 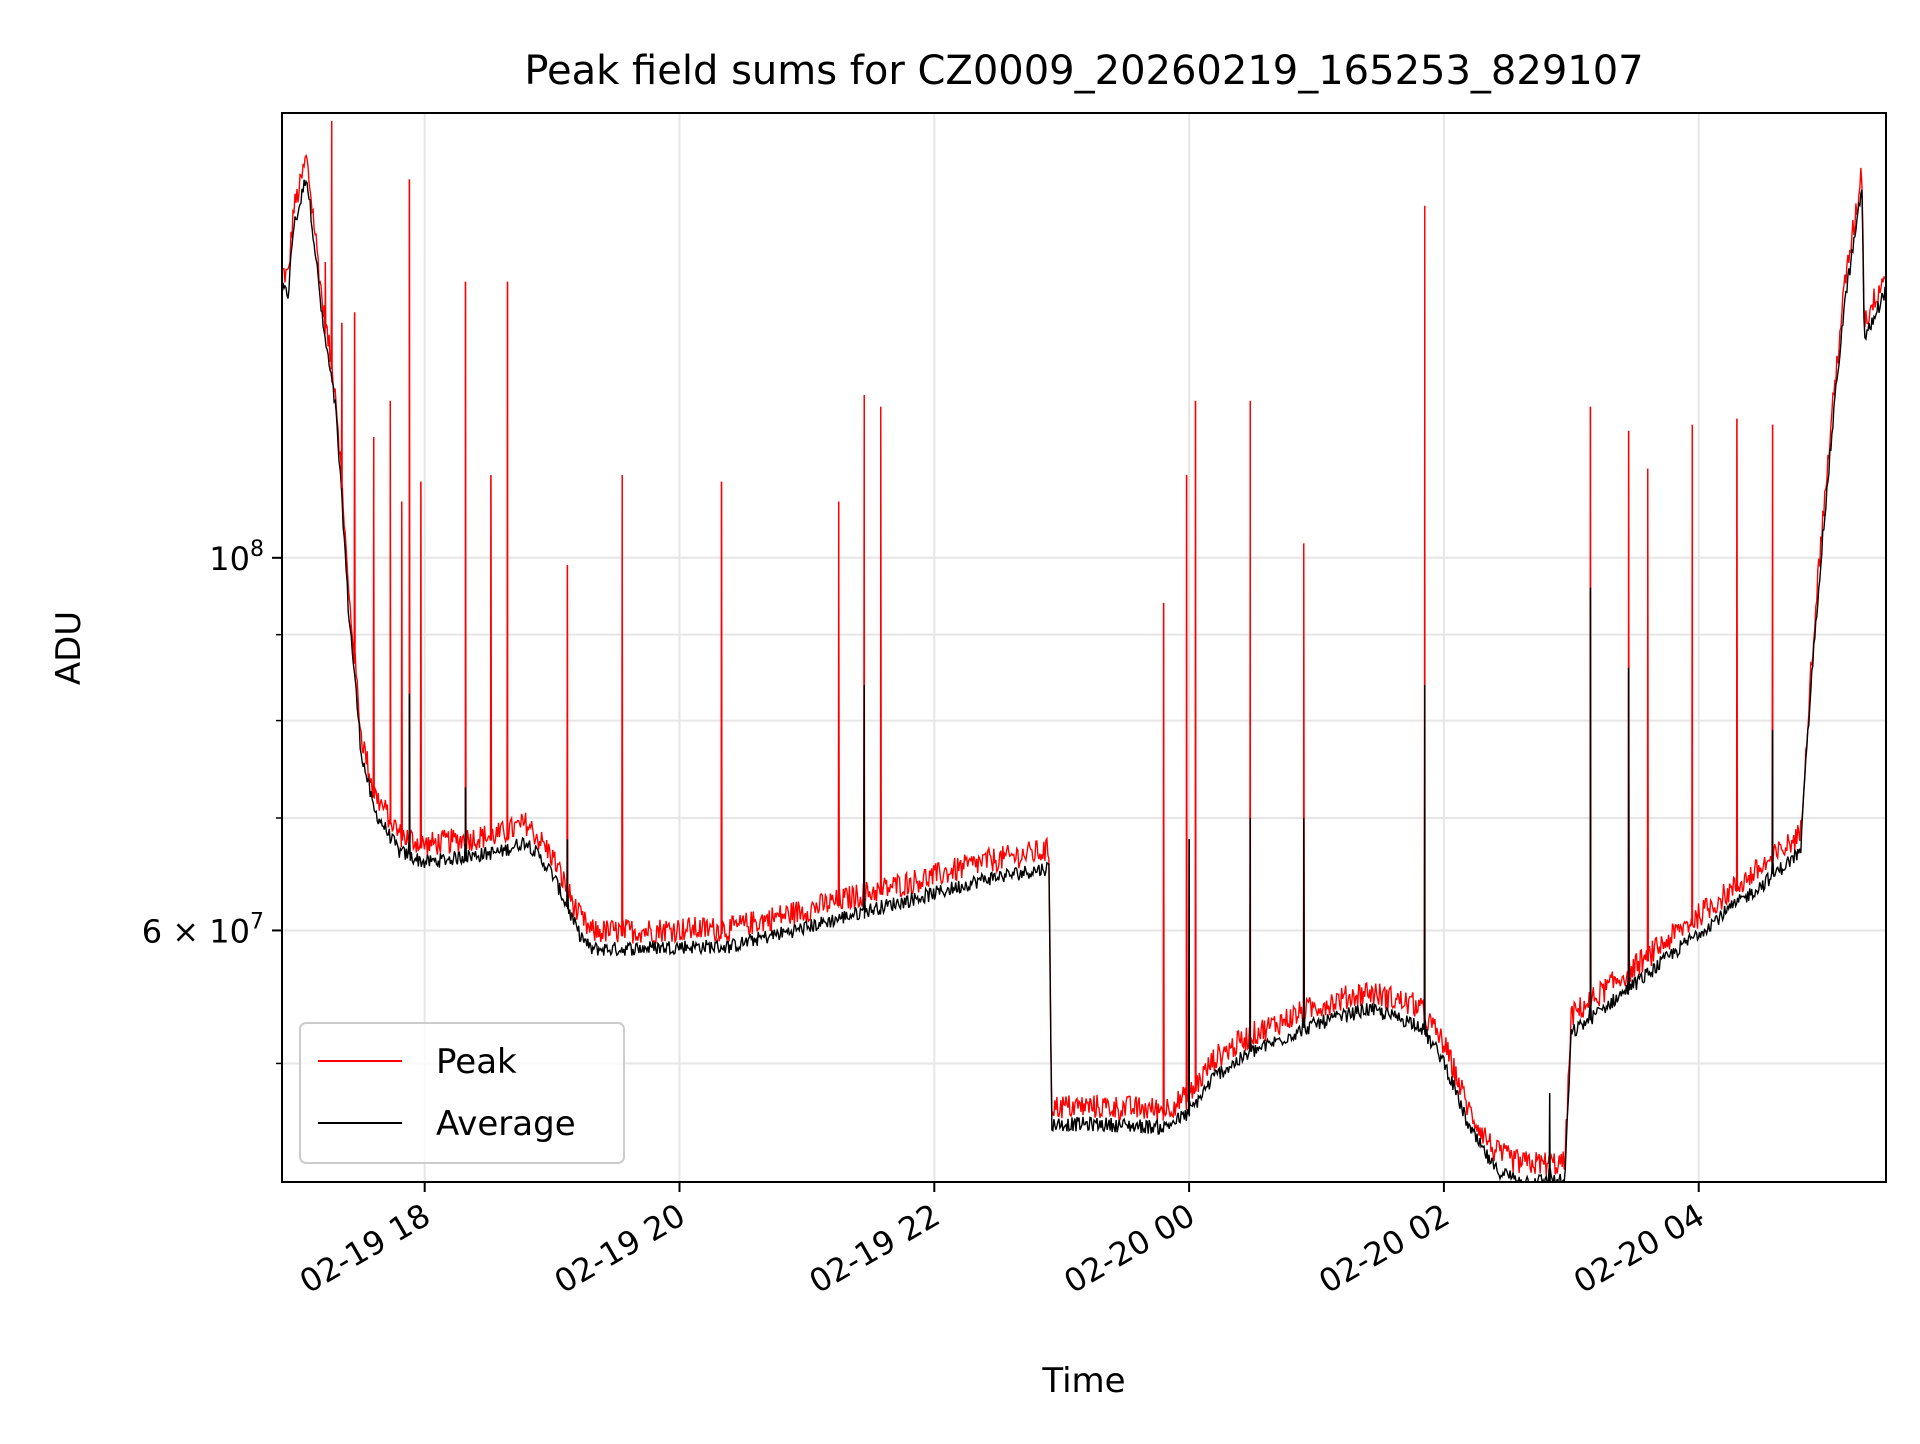 What do you see at coordinates (203, 929) in the screenshot?
I see `y-tick-label: 6 × 107` at bounding box center [203, 929].